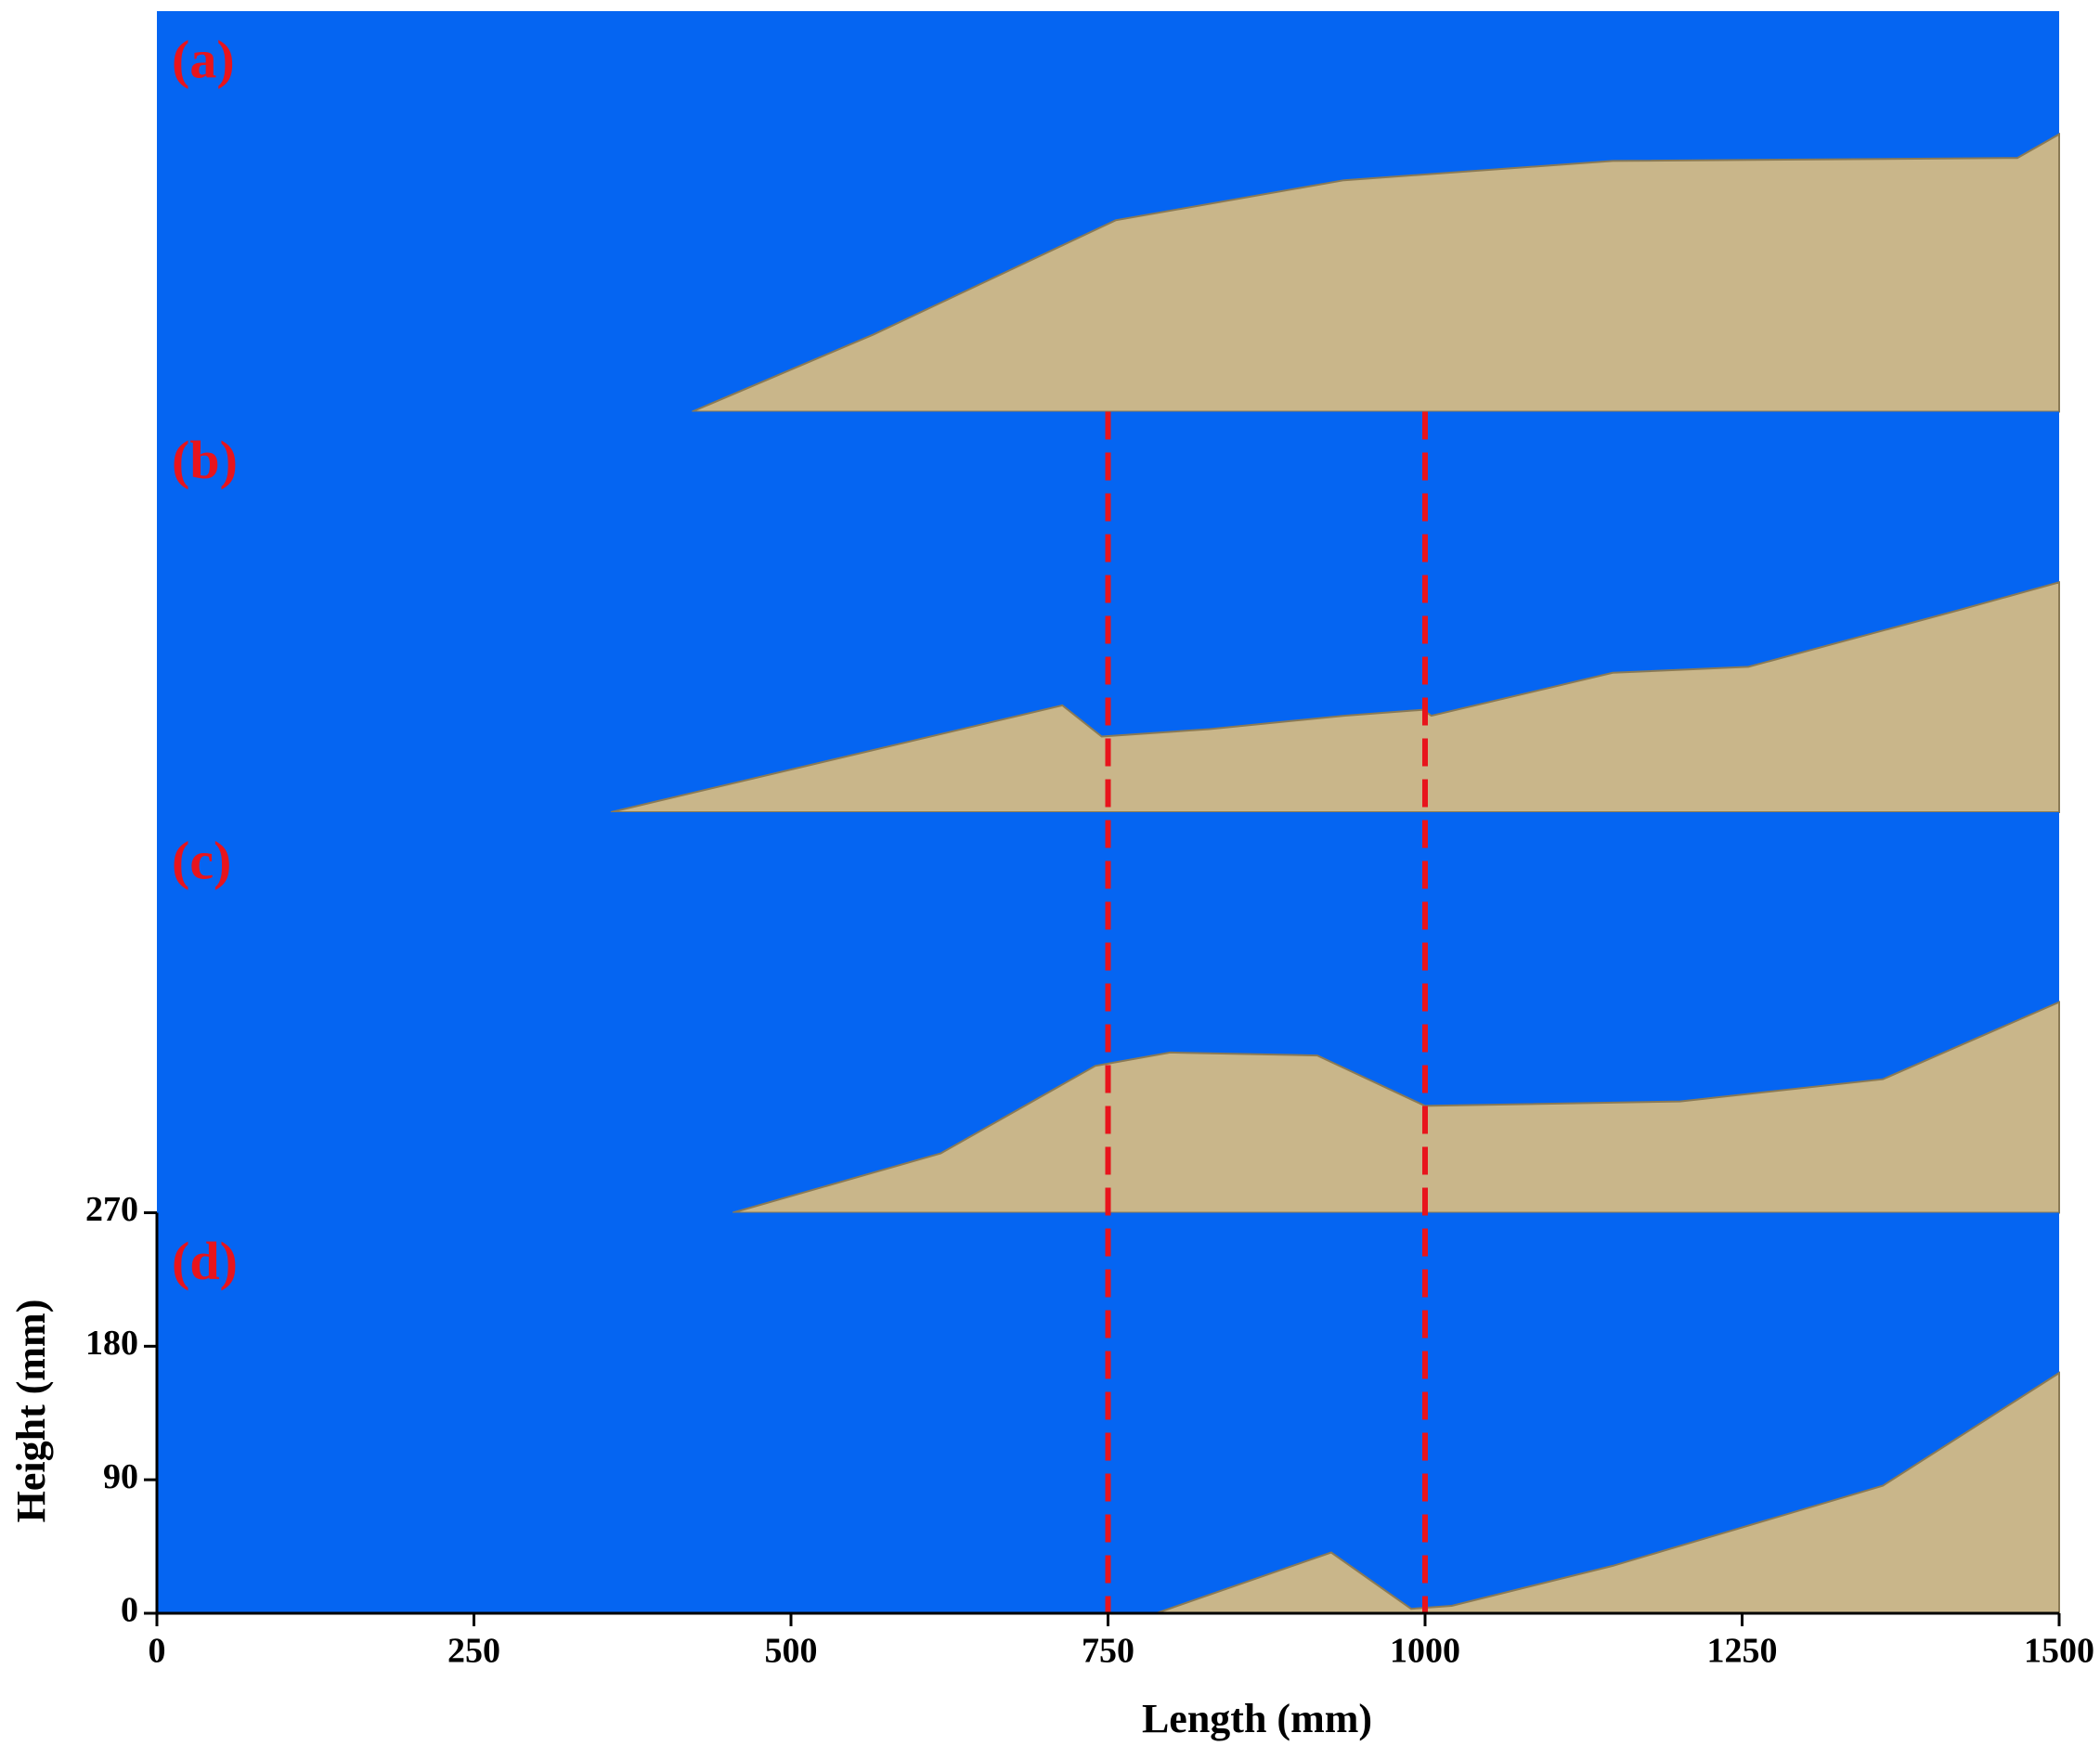  What do you see at coordinates (1425, 1652) in the screenshot?
I see `x-tick-label: 1000` at bounding box center [1425, 1652].